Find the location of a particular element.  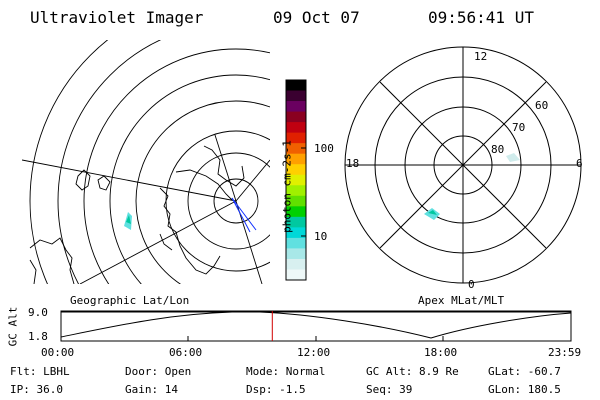

x-tick-label: 00:00 is located at coordinates (58, 352).